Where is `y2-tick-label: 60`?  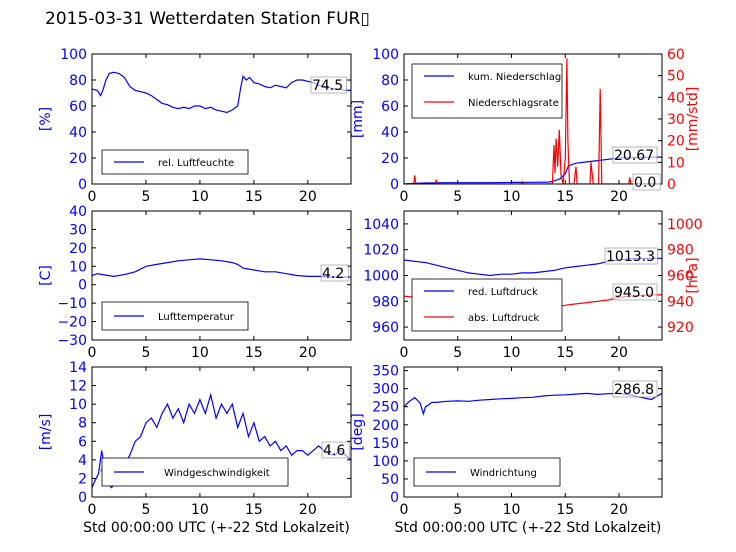
y2-tick-label: 60 is located at coordinates (676, 55).